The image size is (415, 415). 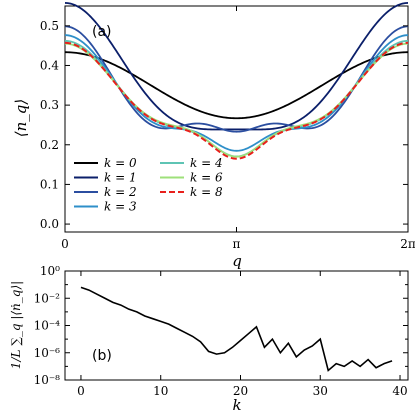 I want to click on legend-label: k = 0, so click(x=120, y=163).